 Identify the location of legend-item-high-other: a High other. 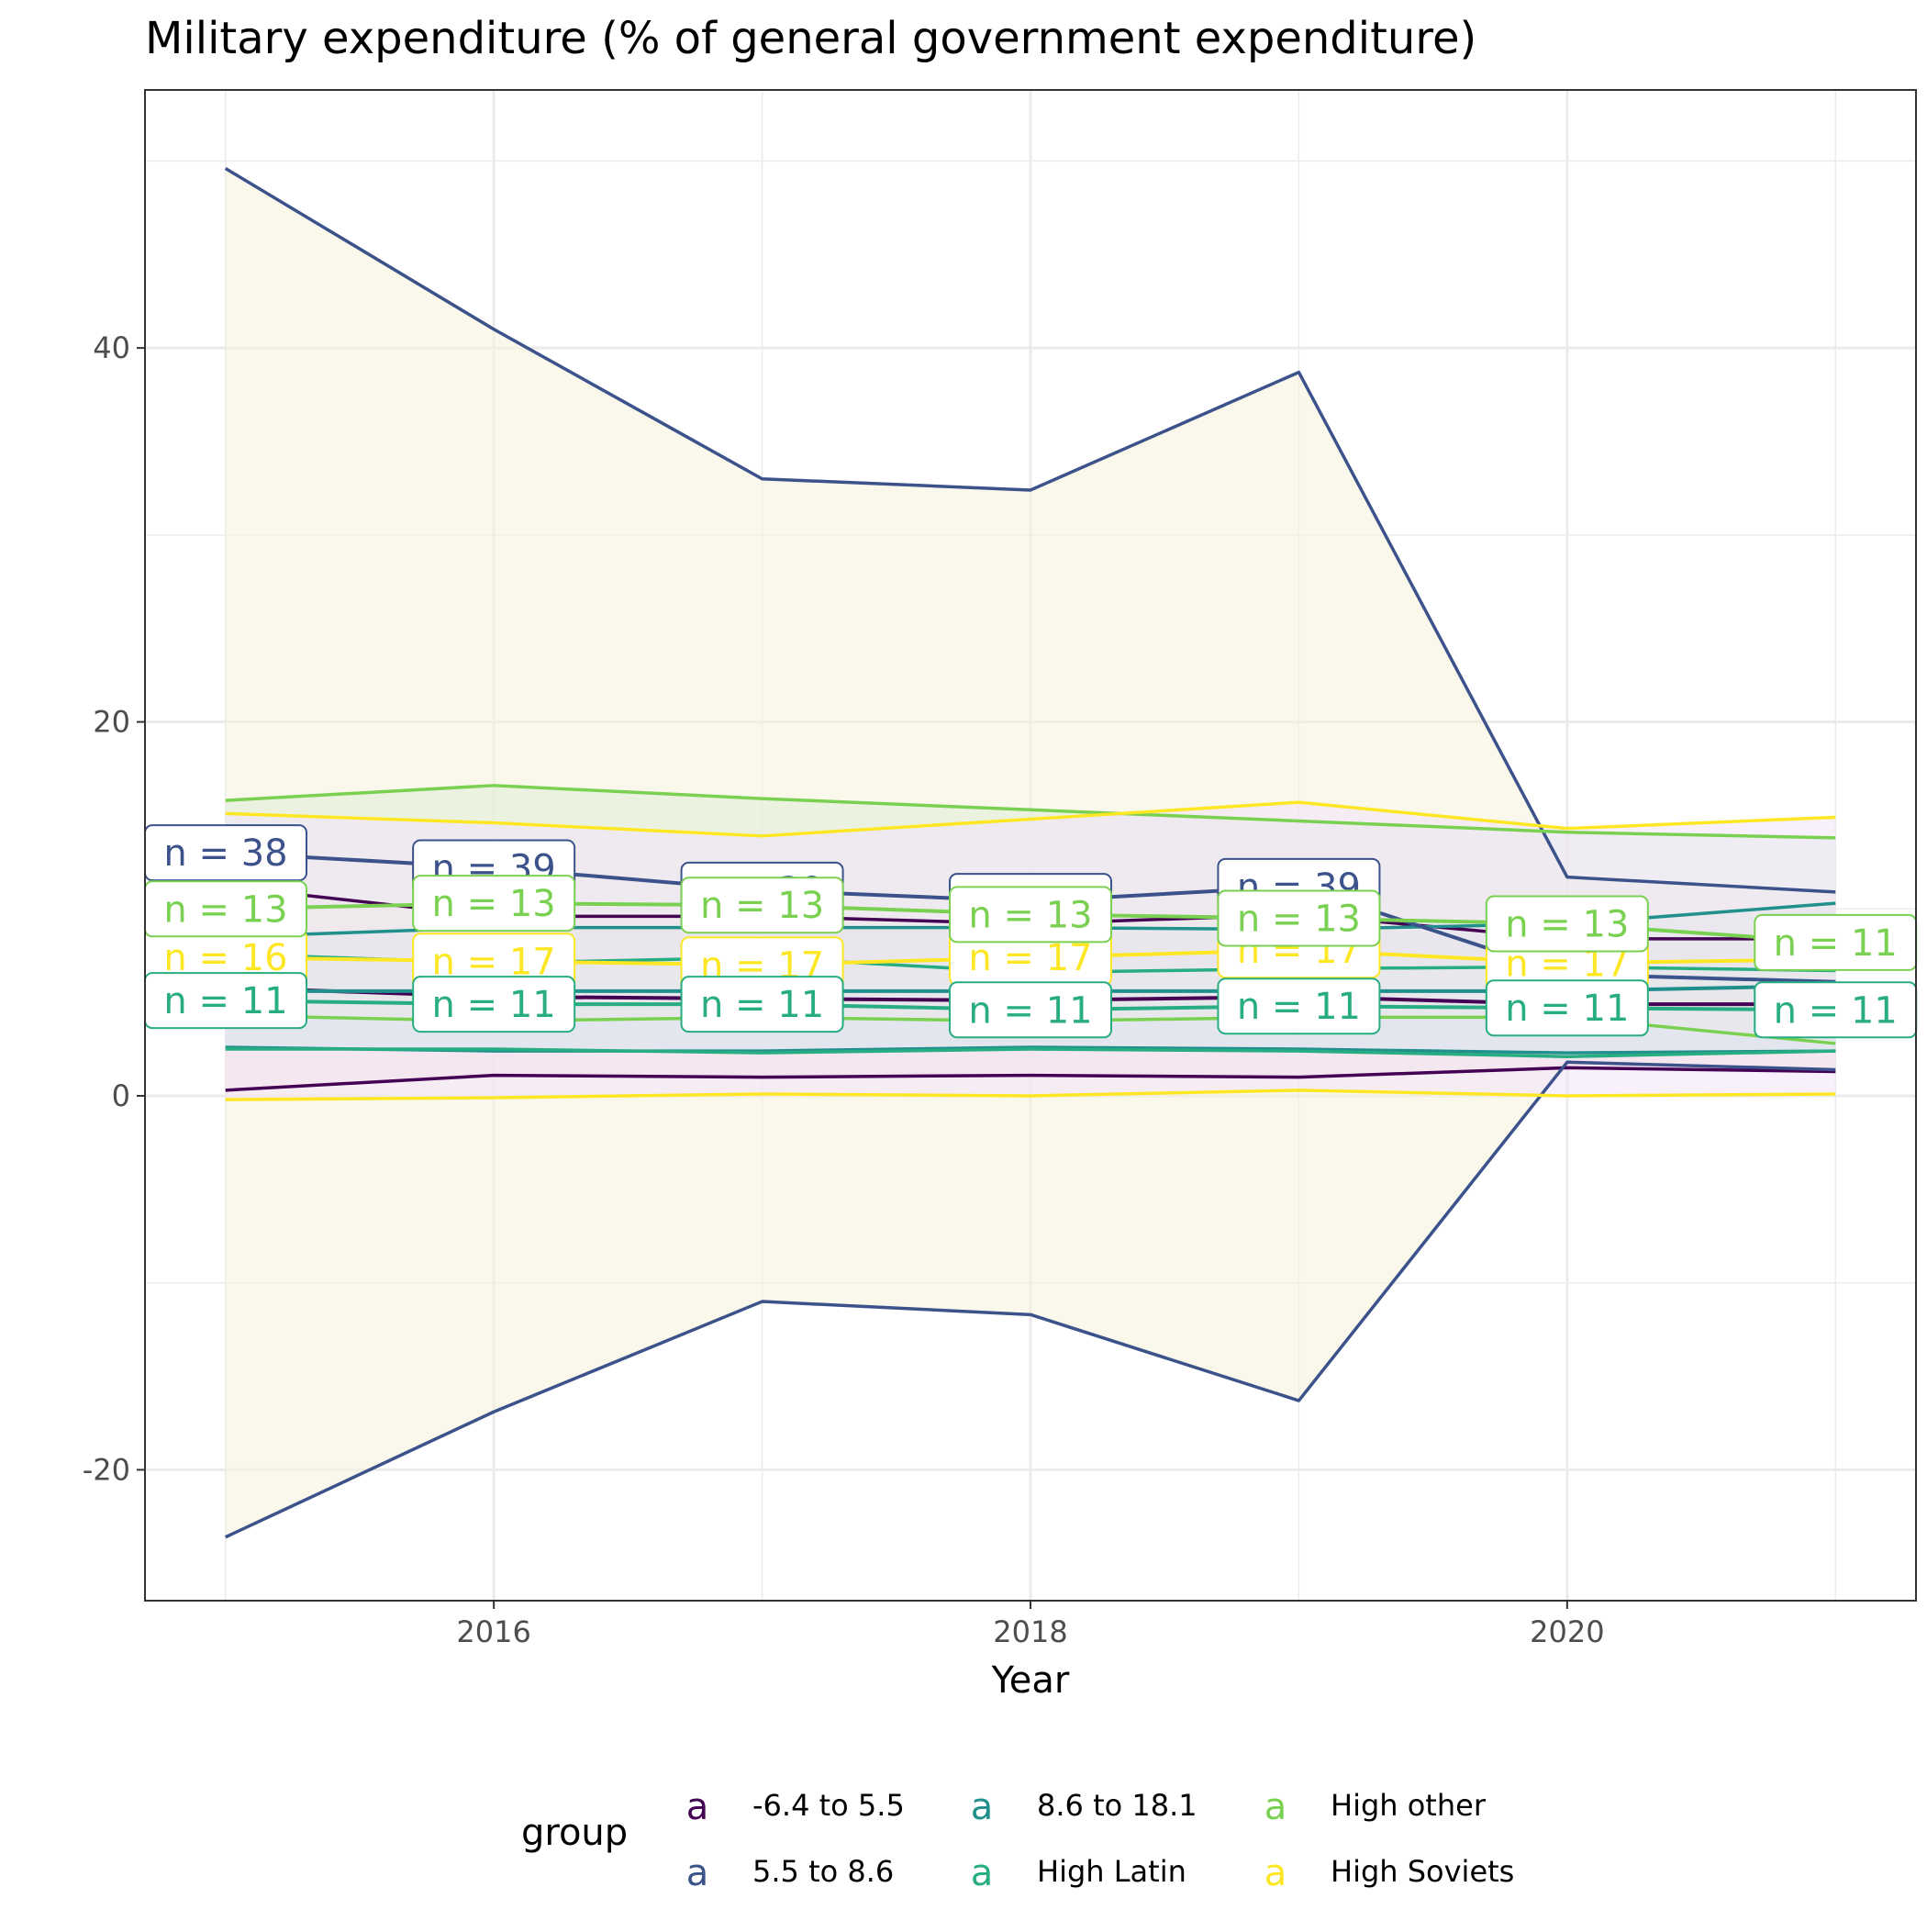
(1375, 1807).